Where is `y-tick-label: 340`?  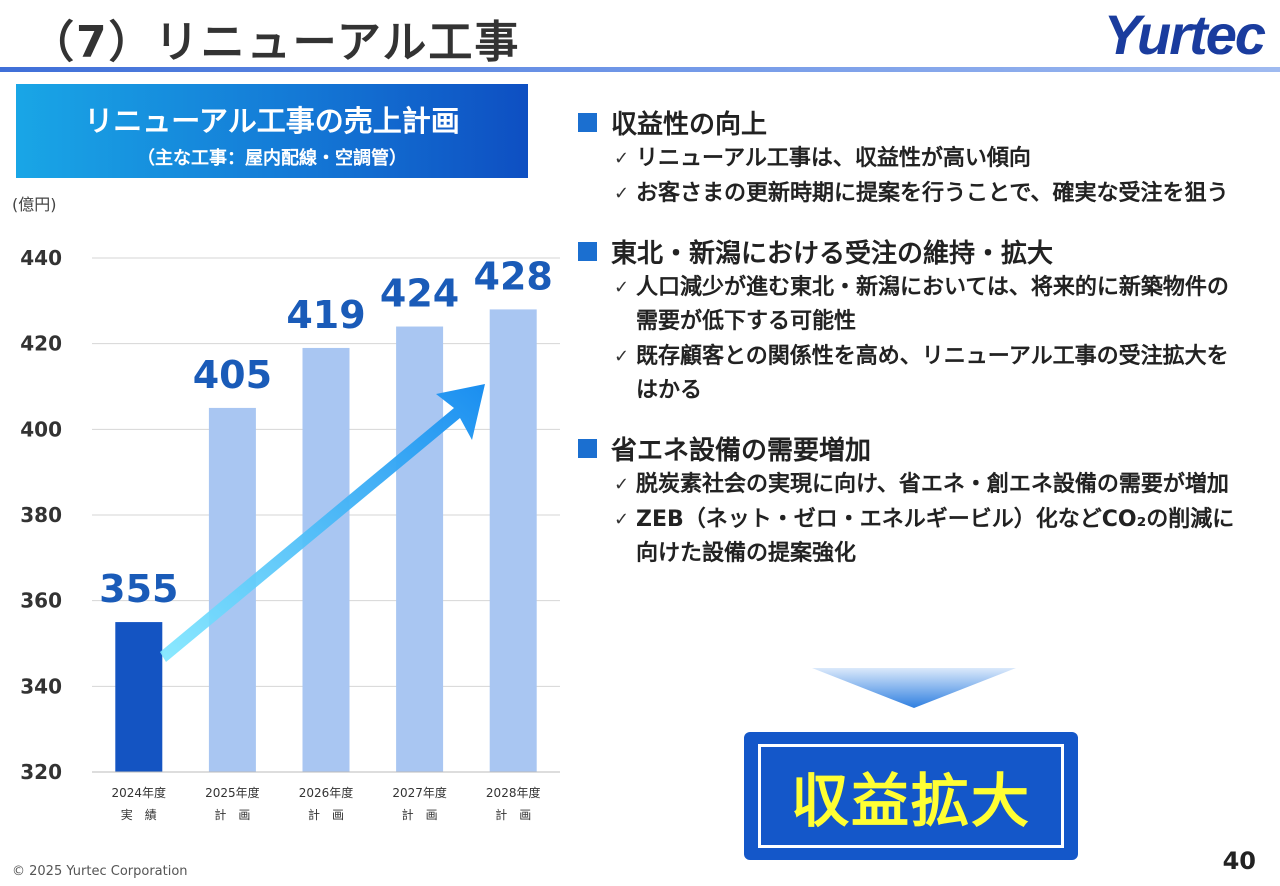
y-tick-label: 340 is located at coordinates (41, 686).